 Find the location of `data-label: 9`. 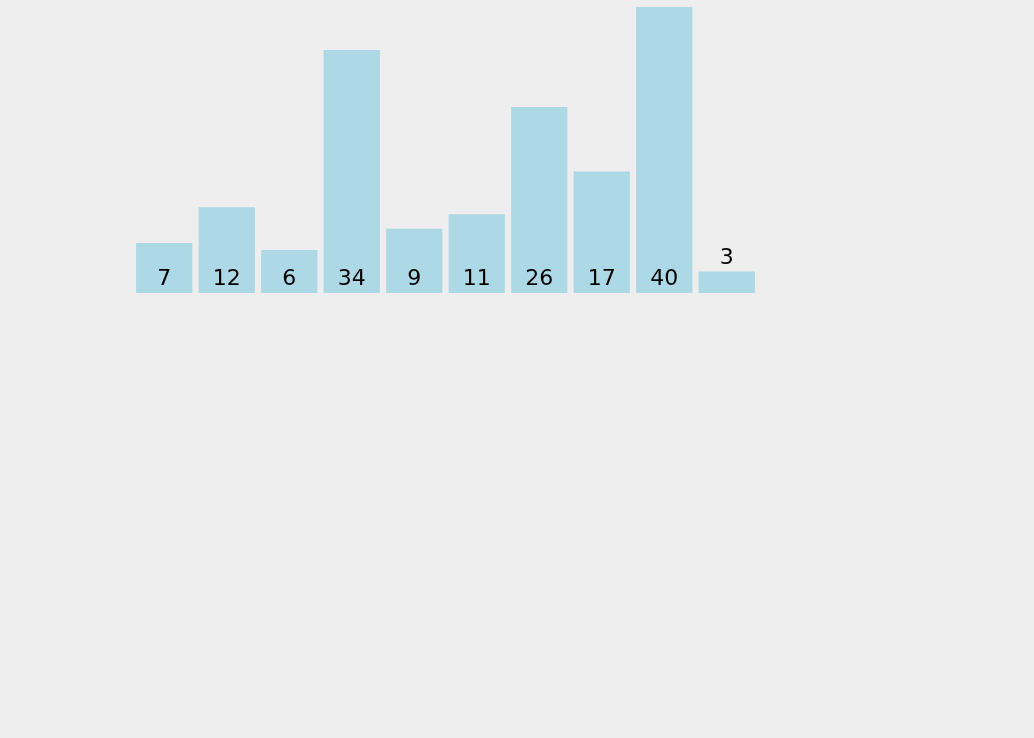

data-label: 9 is located at coordinates (414, 277).